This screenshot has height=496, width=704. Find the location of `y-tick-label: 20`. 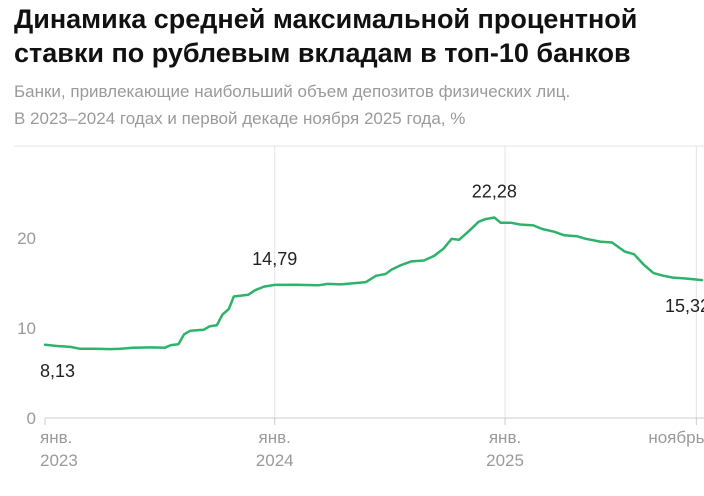

y-tick-label: 20 is located at coordinates (26, 238).